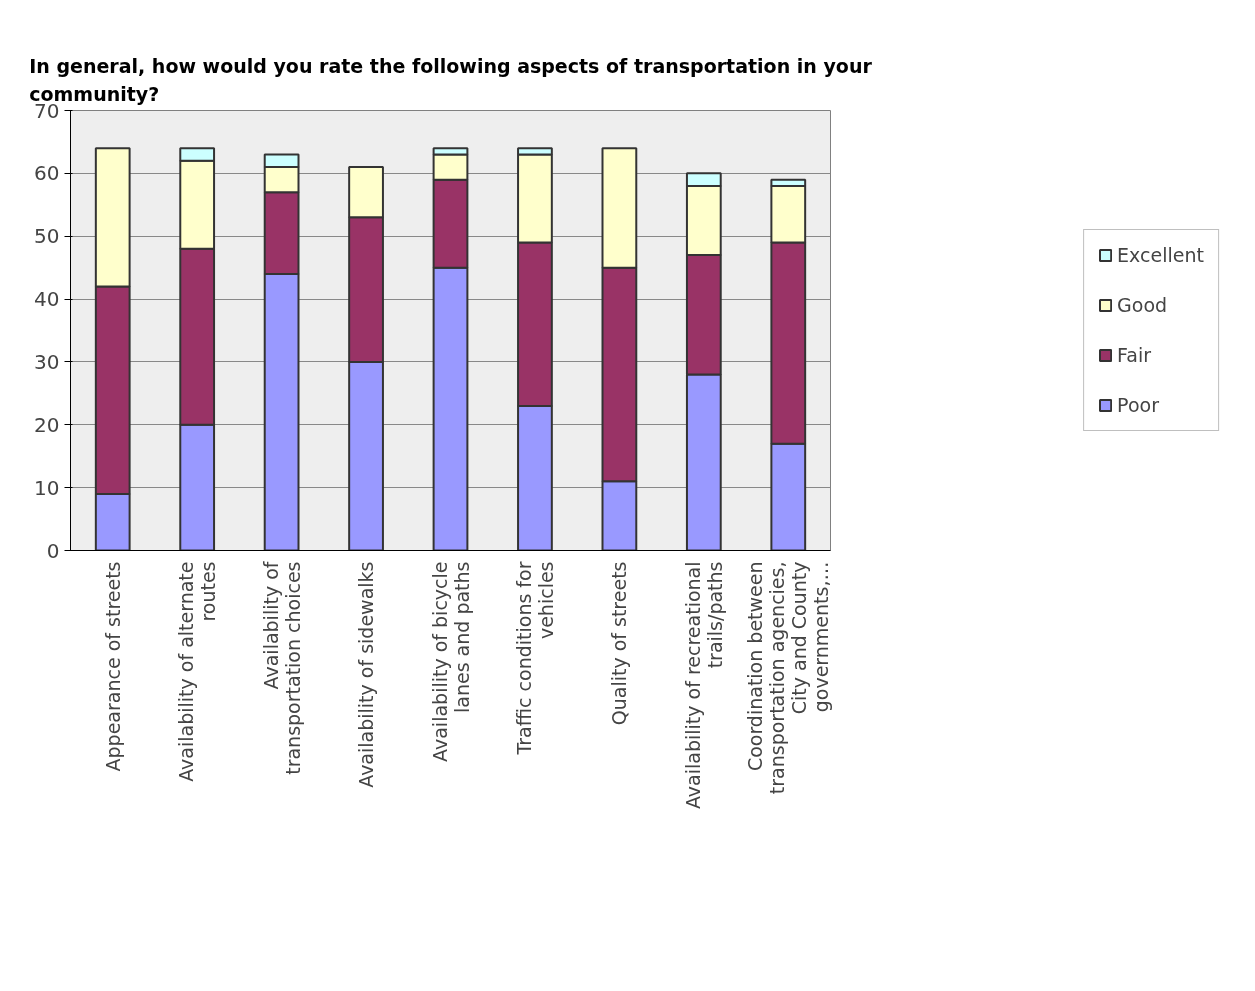 The image size is (1255, 991). Describe the element at coordinates (366, 674) in the screenshot. I see `x-tick-label: Availability of sidewalks` at that location.